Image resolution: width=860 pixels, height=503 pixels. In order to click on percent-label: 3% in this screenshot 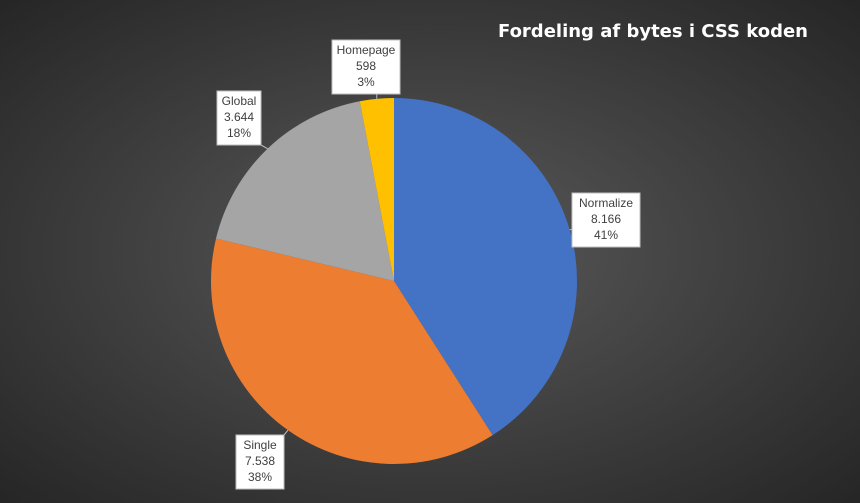, I will do `click(366, 82)`.